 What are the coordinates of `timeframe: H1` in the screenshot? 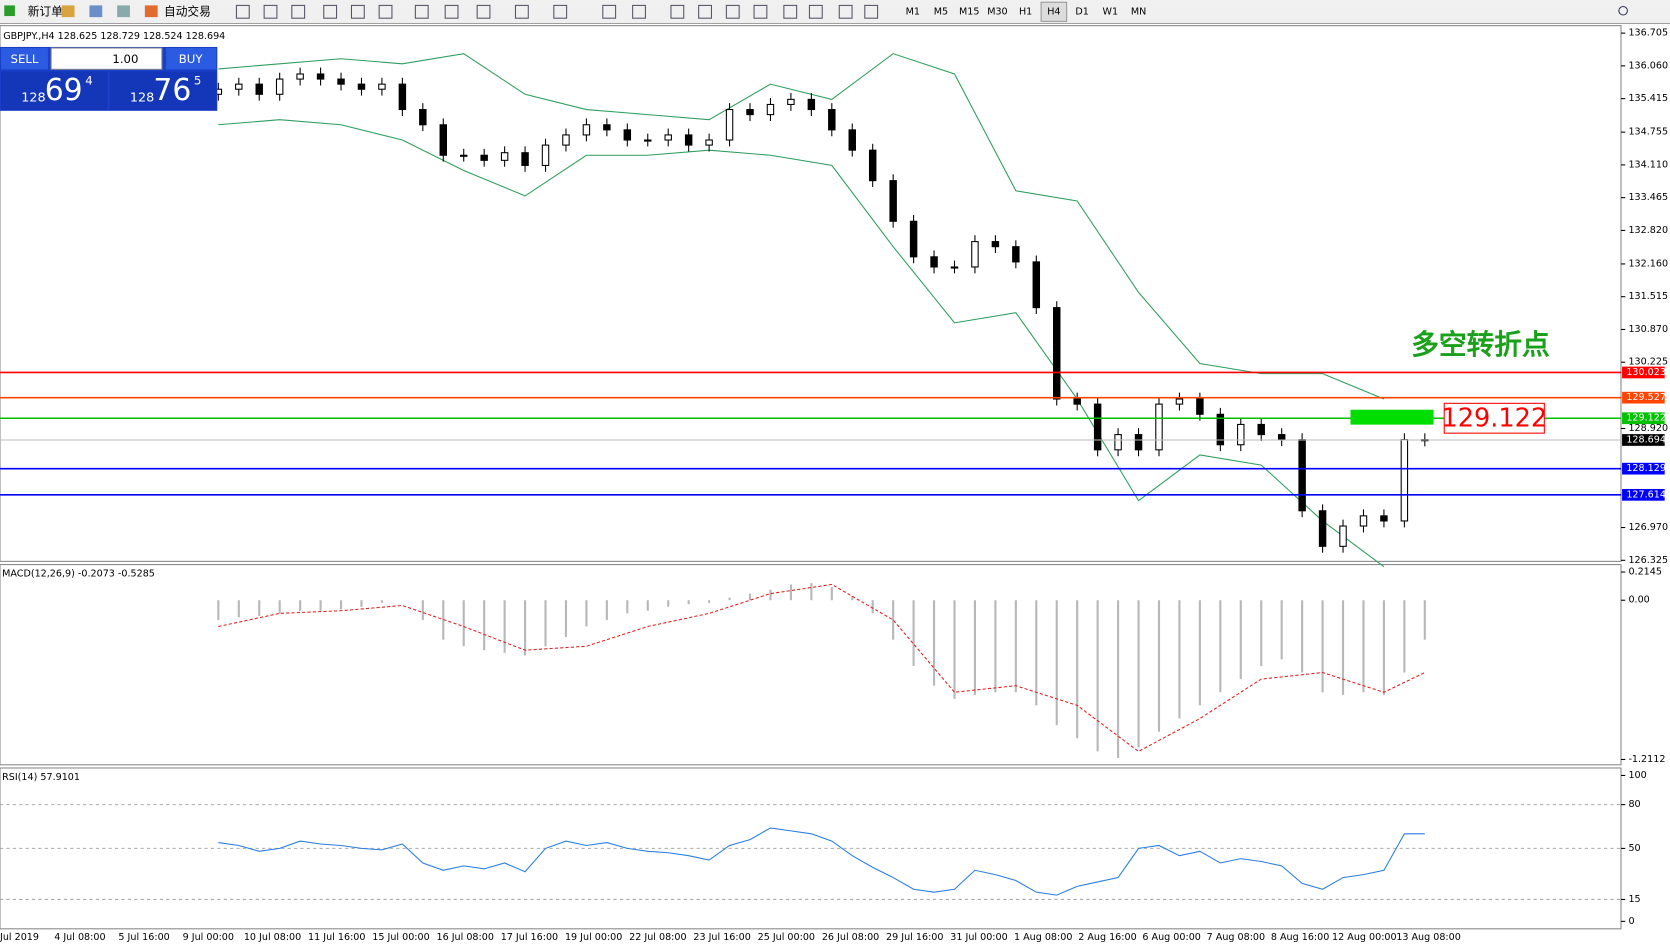 It's located at (1025, 11).